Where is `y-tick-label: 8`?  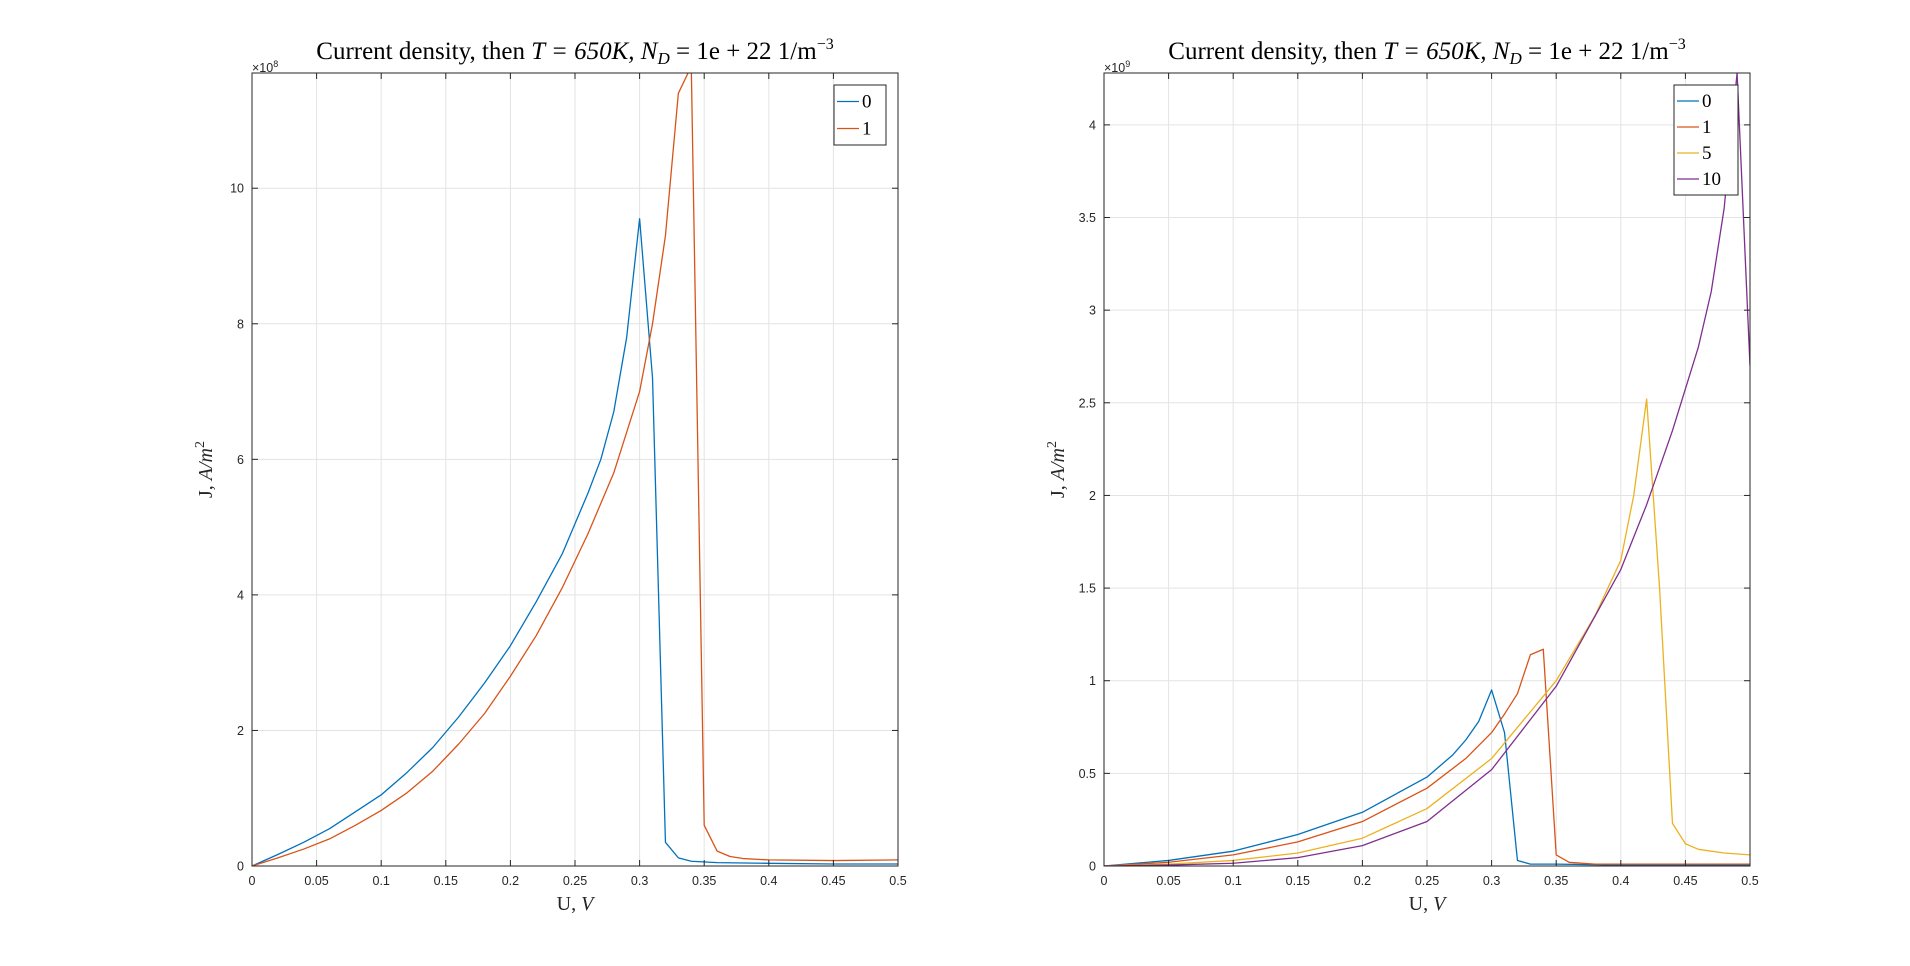
y-tick-label: 8 is located at coordinates (240, 324).